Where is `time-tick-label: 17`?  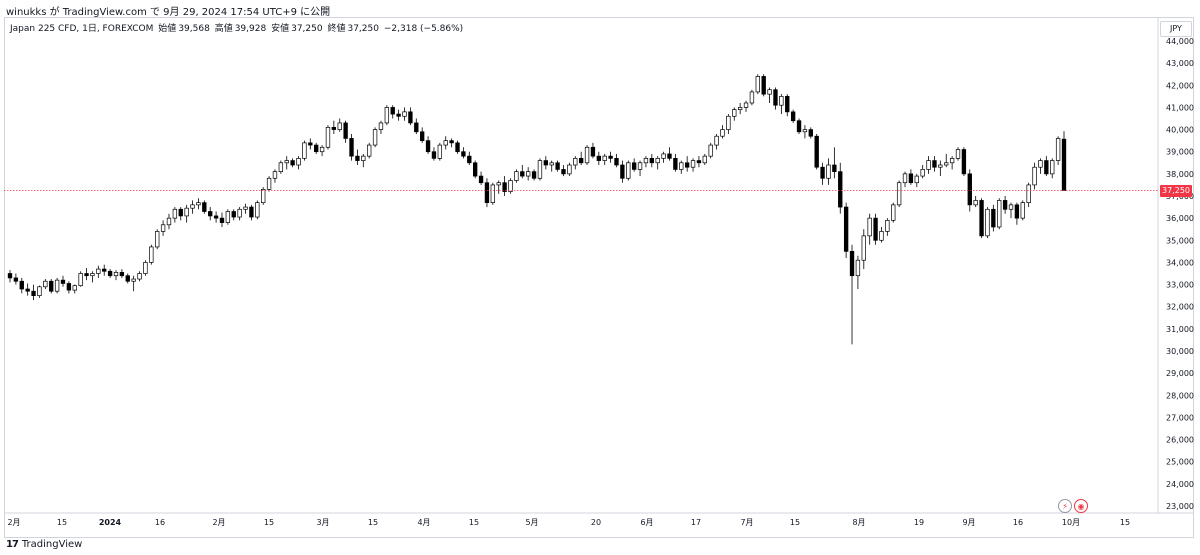 time-tick-label: 17 is located at coordinates (696, 522).